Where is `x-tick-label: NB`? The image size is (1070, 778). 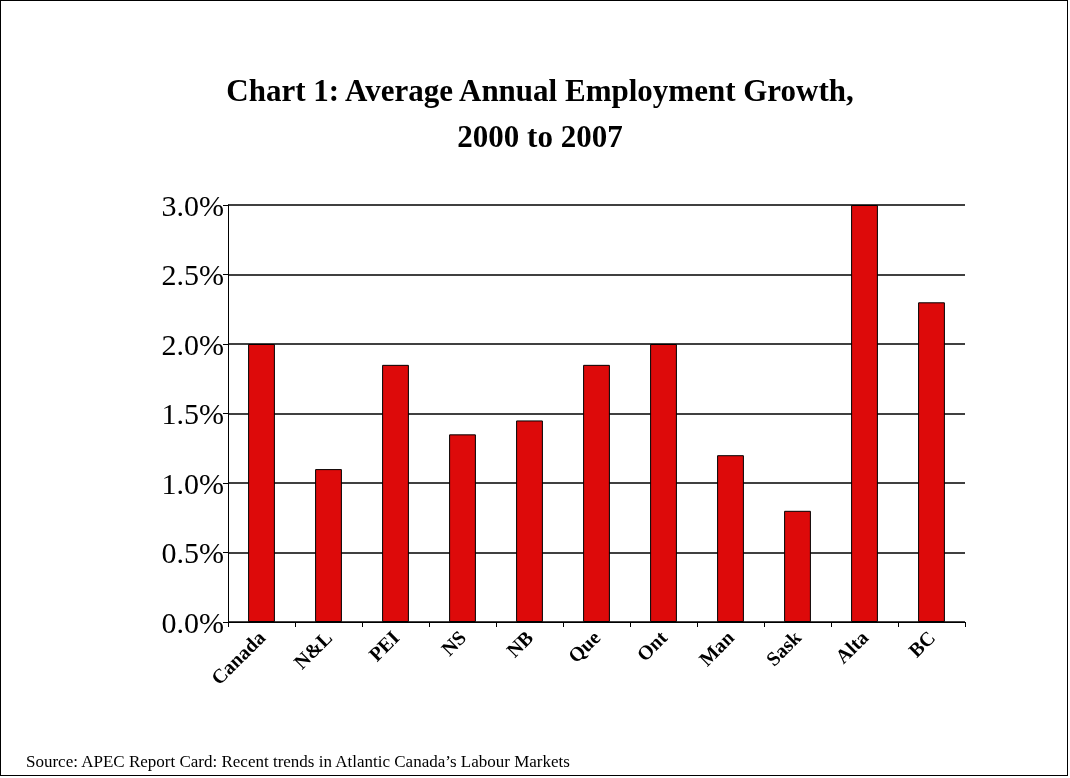 x-tick-label: NB is located at coordinates (520, 644).